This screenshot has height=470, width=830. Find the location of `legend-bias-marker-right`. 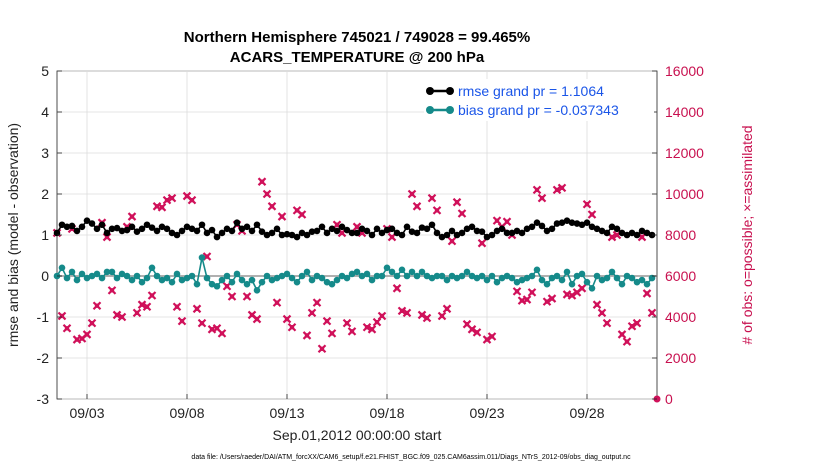

legend-bias-marker-right is located at coordinates (450, 110).